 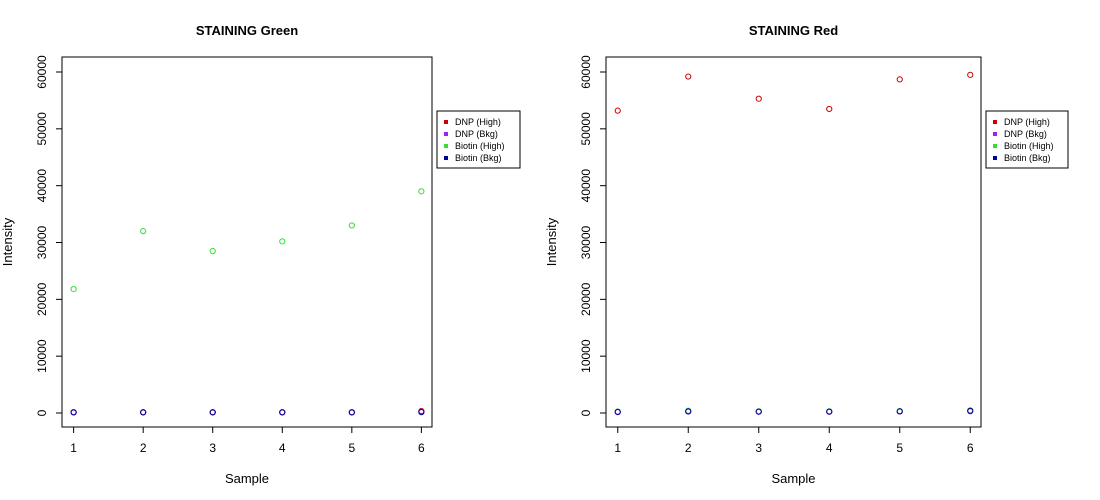 I want to click on chart-title: STAINING Green, so click(x=247, y=30).